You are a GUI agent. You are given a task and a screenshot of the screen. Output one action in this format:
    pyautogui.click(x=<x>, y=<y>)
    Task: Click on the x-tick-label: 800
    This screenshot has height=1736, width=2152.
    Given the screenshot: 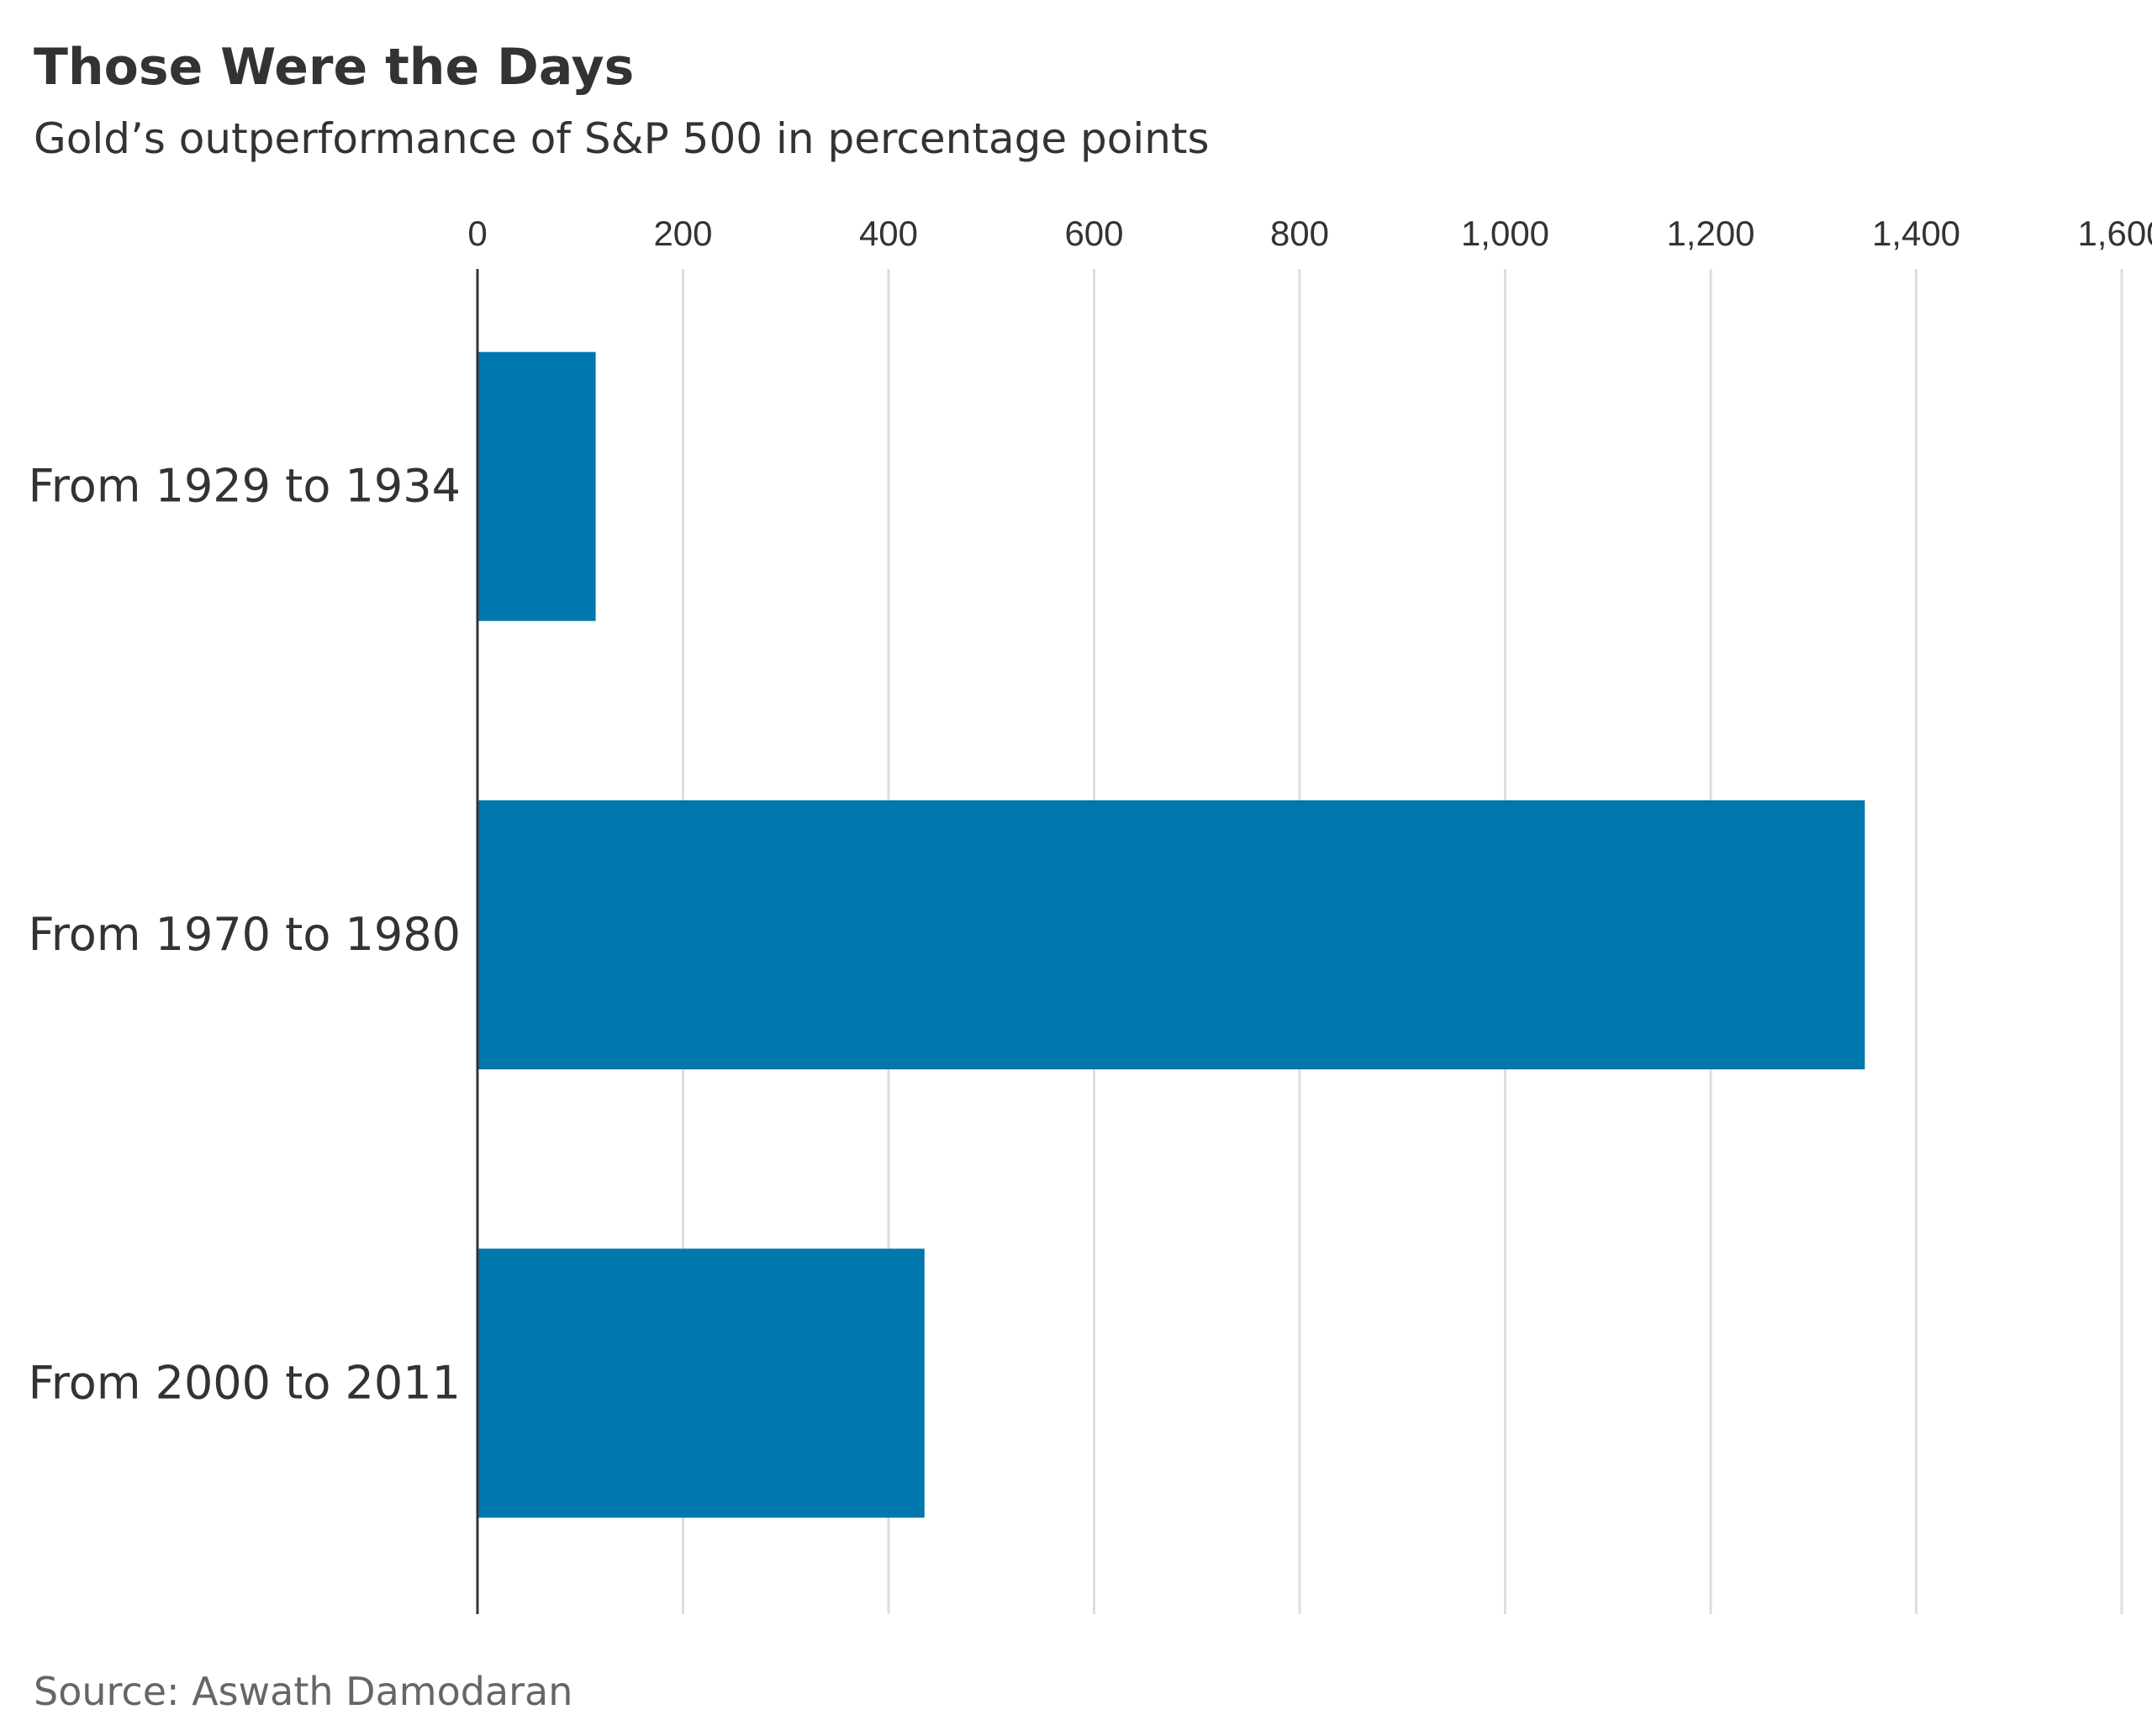 What is the action you would take?
    pyautogui.click(x=1299, y=233)
    